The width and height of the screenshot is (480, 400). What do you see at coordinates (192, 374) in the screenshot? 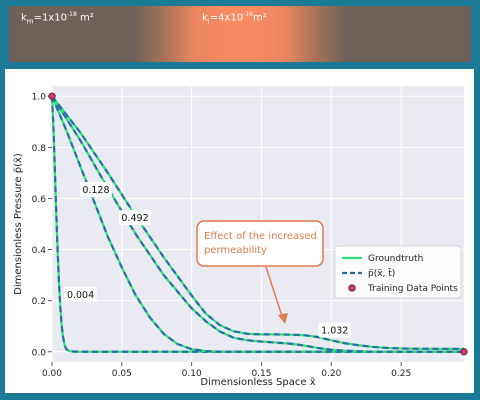
I see `x-tick-label: 0.10` at bounding box center [192, 374].